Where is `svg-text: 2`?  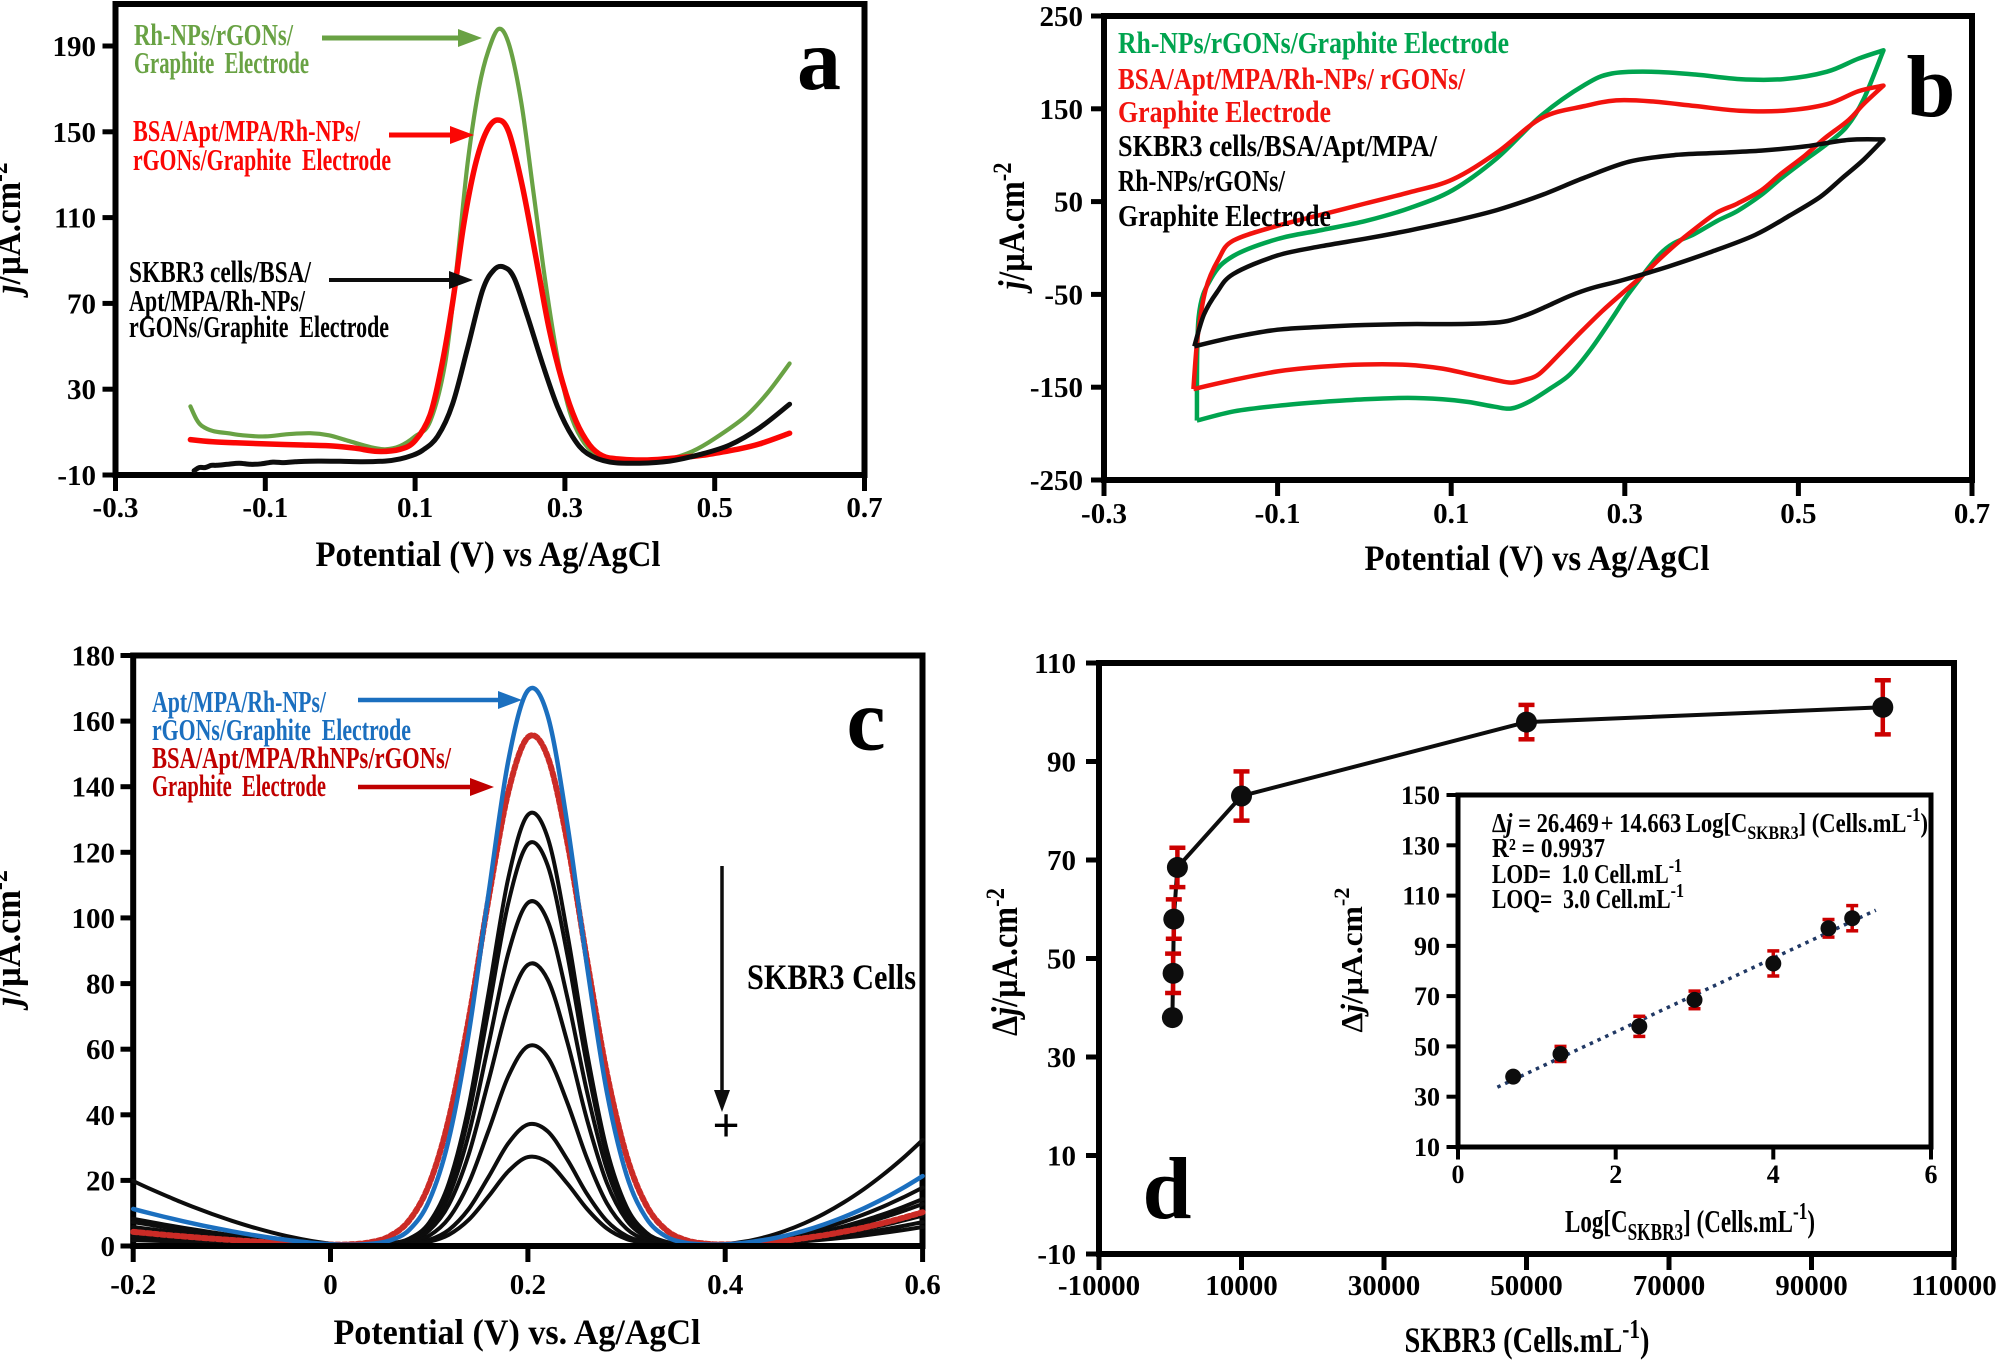
svg-text: 2 is located at coordinates (1615, 1174).